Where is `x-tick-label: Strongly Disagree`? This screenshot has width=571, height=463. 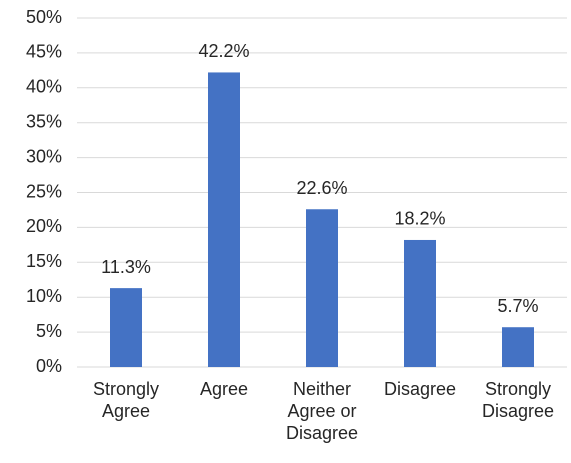 x-tick-label: Strongly Disagree is located at coordinates (518, 400).